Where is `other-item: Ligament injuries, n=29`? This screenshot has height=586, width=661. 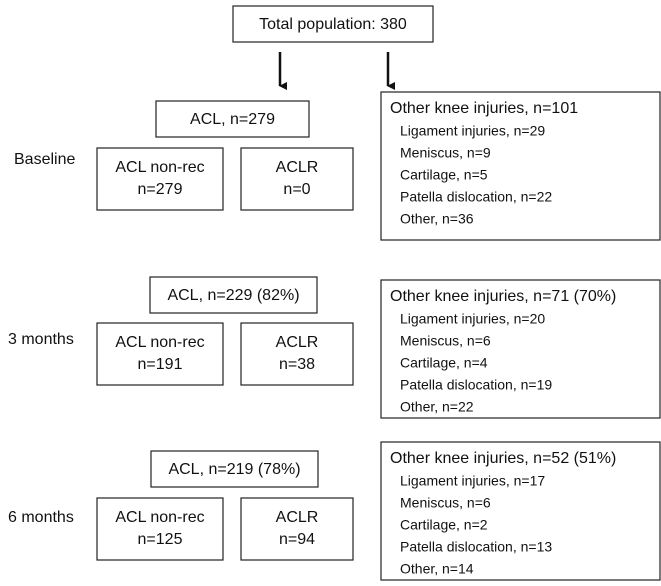
other-item: Ligament injuries, n=29 is located at coordinates (472, 131).